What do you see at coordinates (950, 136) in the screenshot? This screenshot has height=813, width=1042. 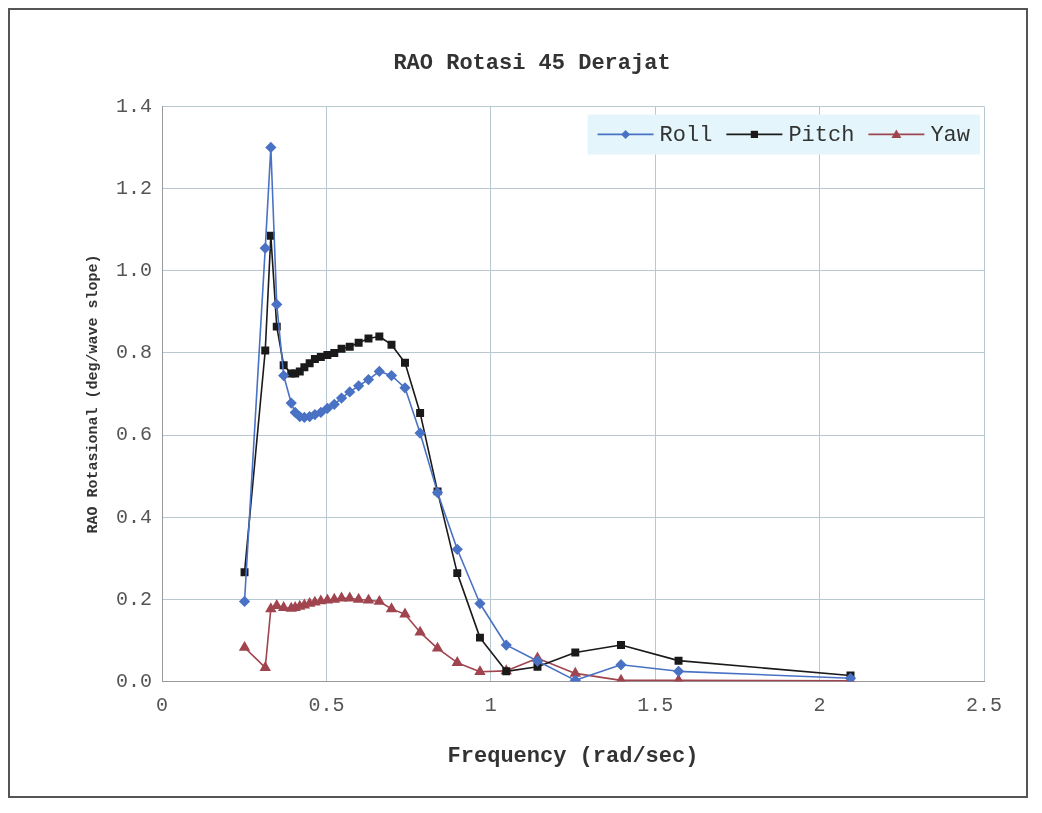 I see `legend-label: Yaw` at bounding box center [950, 136].